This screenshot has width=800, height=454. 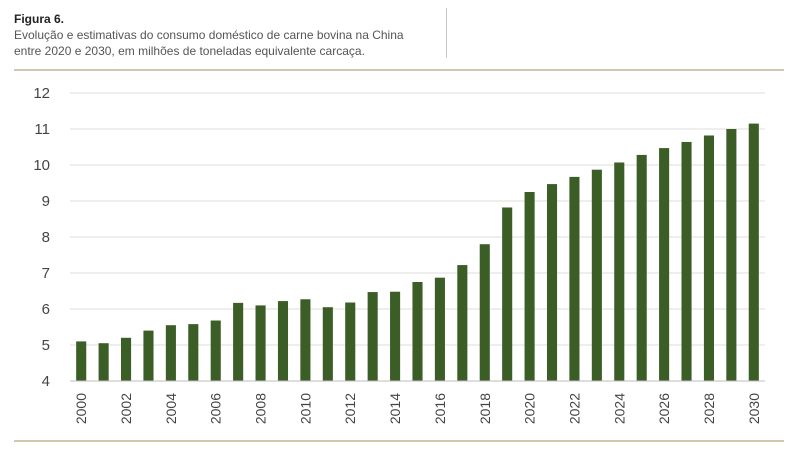 What do you see at coordinates (350, 408) in the screenshot?
I see `x-tick-label: 2012` at bounding box center [350, 408].